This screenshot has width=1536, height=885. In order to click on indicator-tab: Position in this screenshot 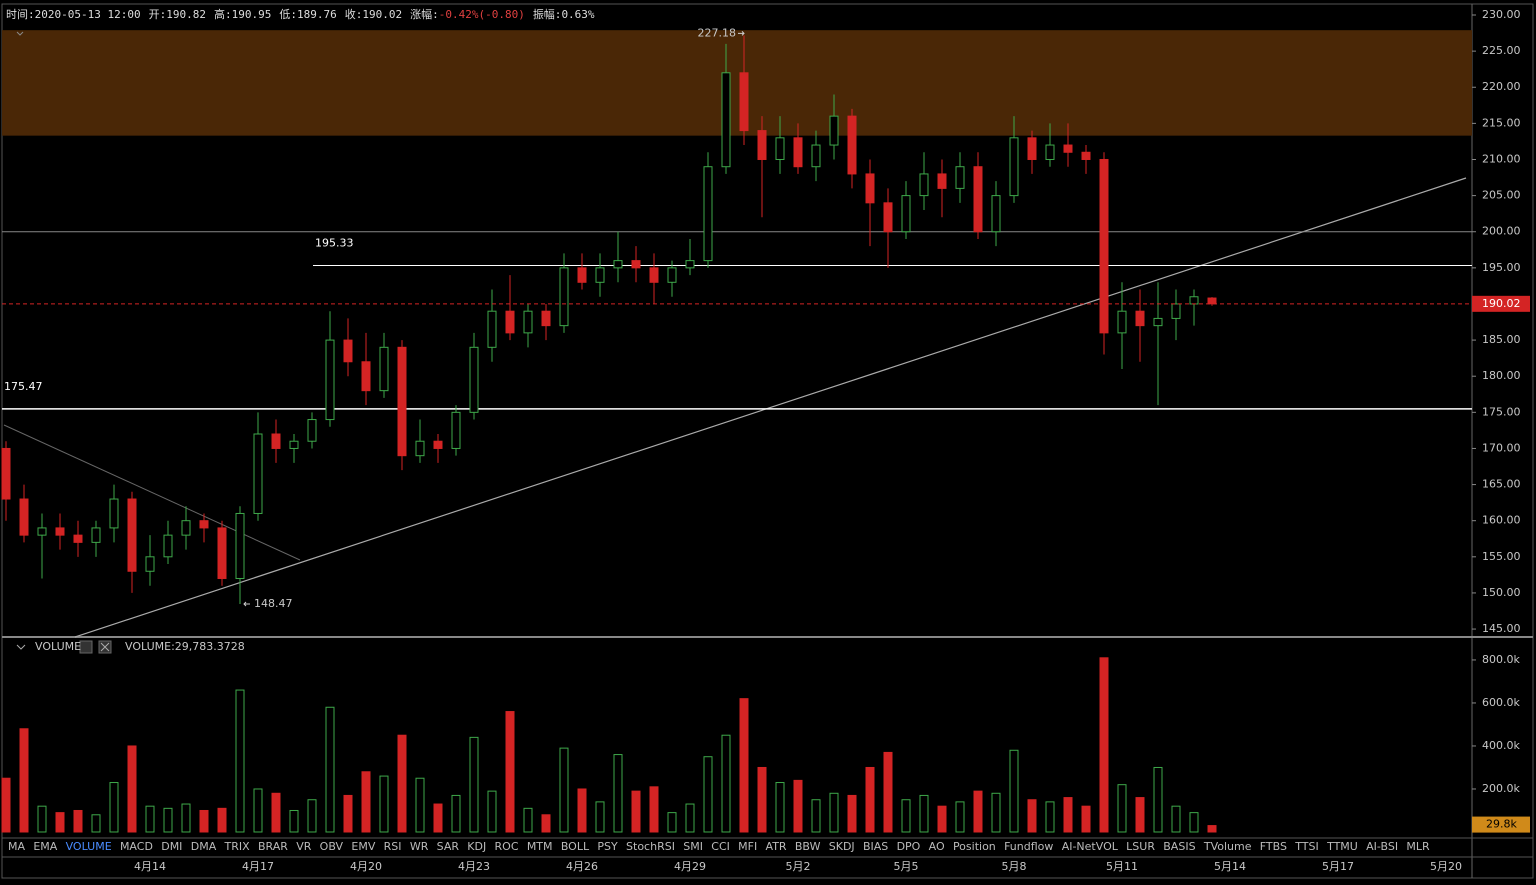, I will do `click(974, 846)`.